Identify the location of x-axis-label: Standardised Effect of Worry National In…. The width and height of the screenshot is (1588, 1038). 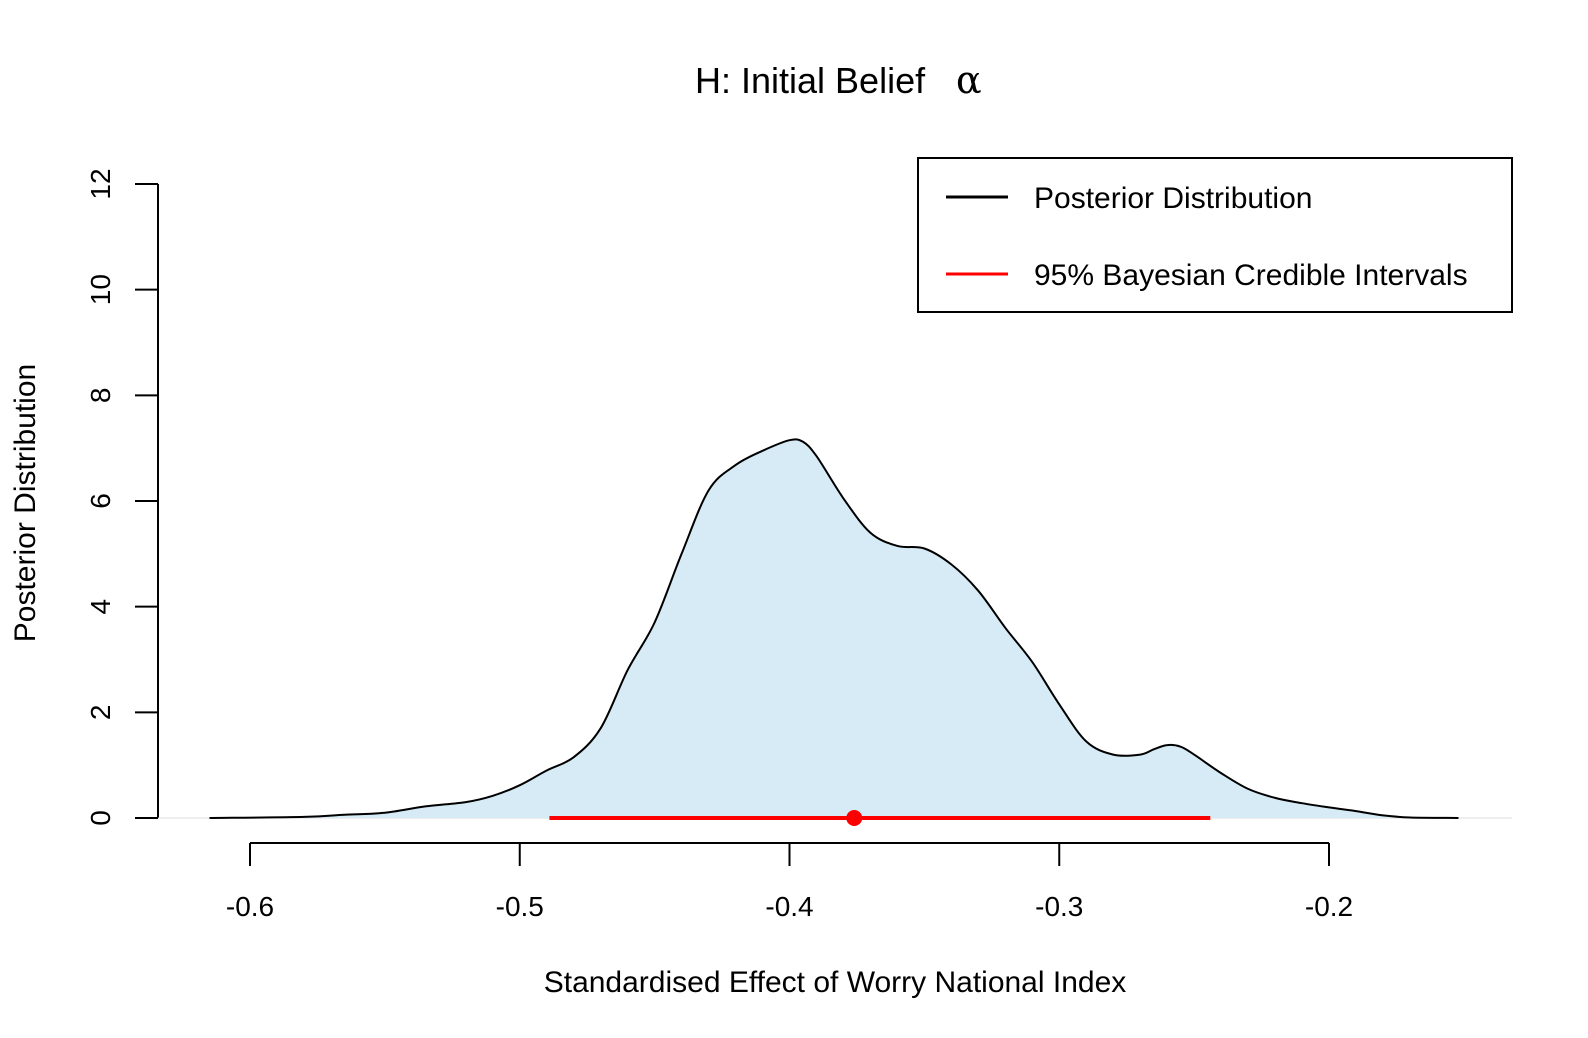
(835, 982).